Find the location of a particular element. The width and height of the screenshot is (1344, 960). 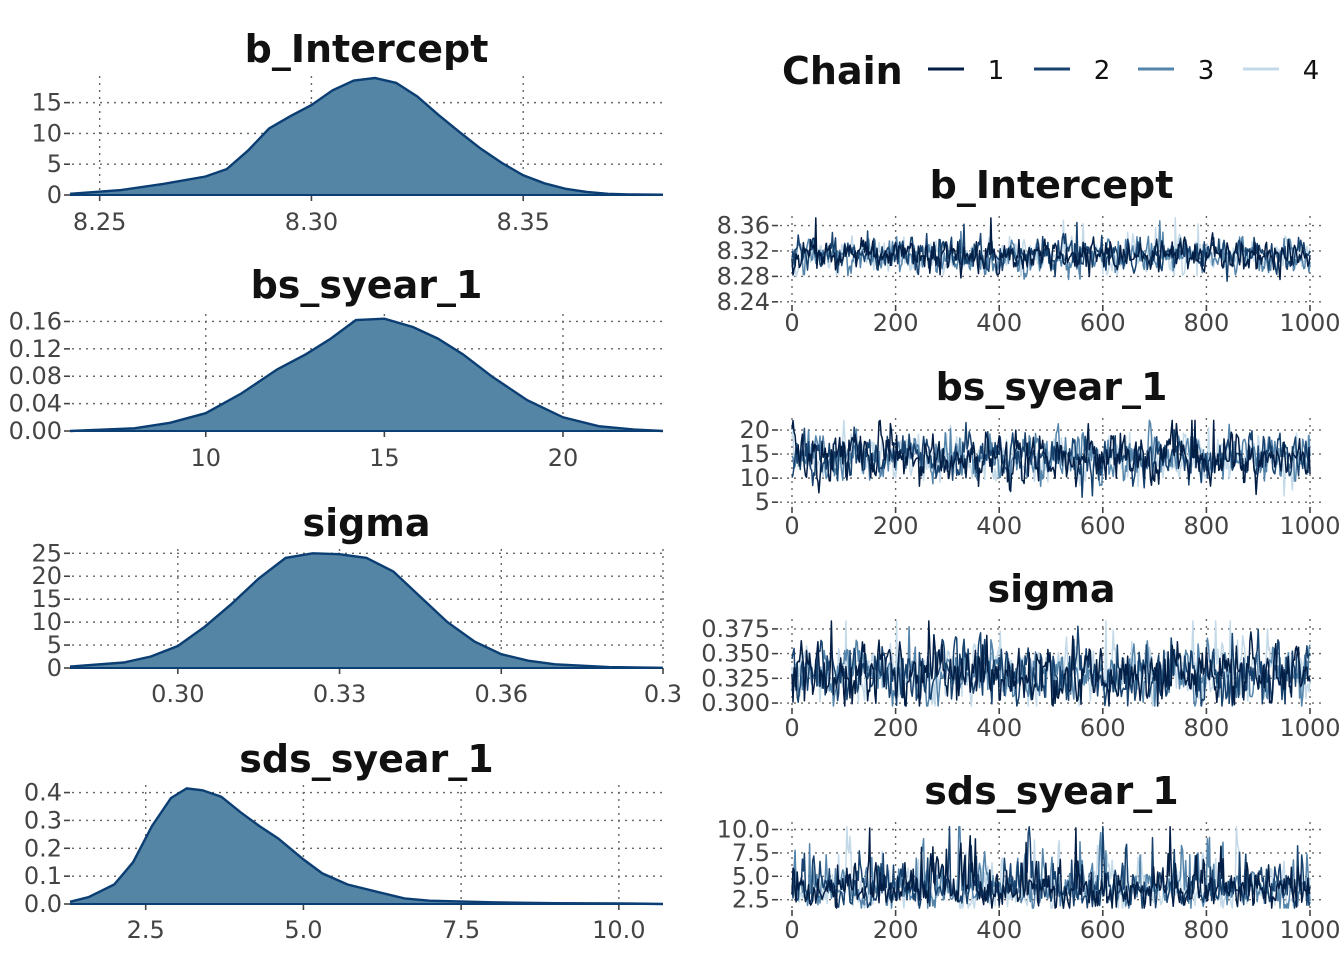

trace-2-ytick-label: 10 is located at coordinates (754, 478).